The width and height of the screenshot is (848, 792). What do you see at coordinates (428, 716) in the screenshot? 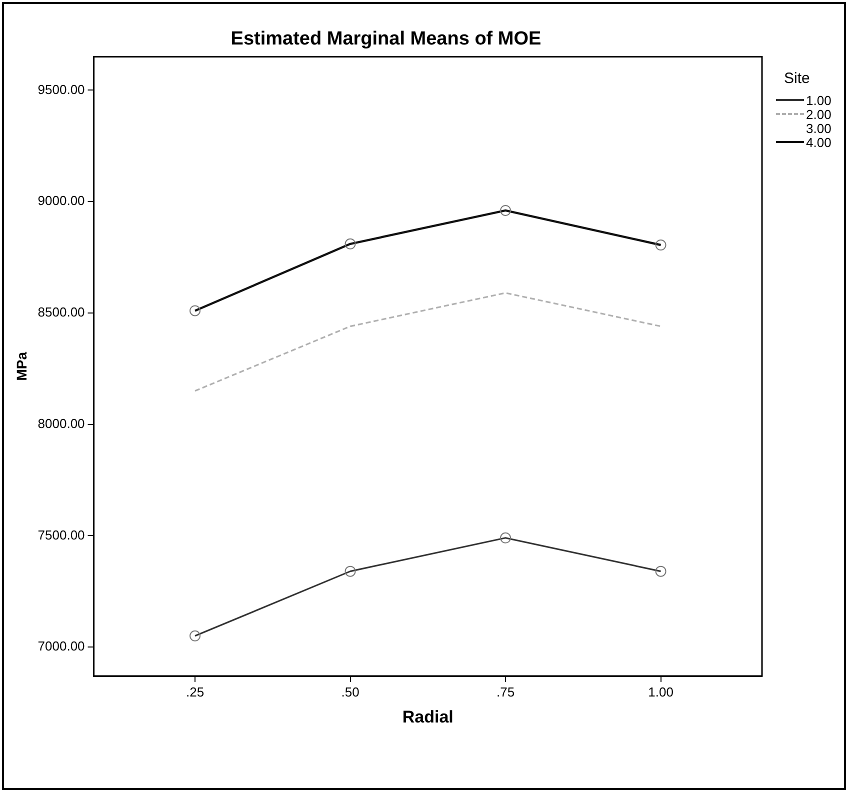
I see `x-axis-title: Radial` at bounding box center [428, 716].